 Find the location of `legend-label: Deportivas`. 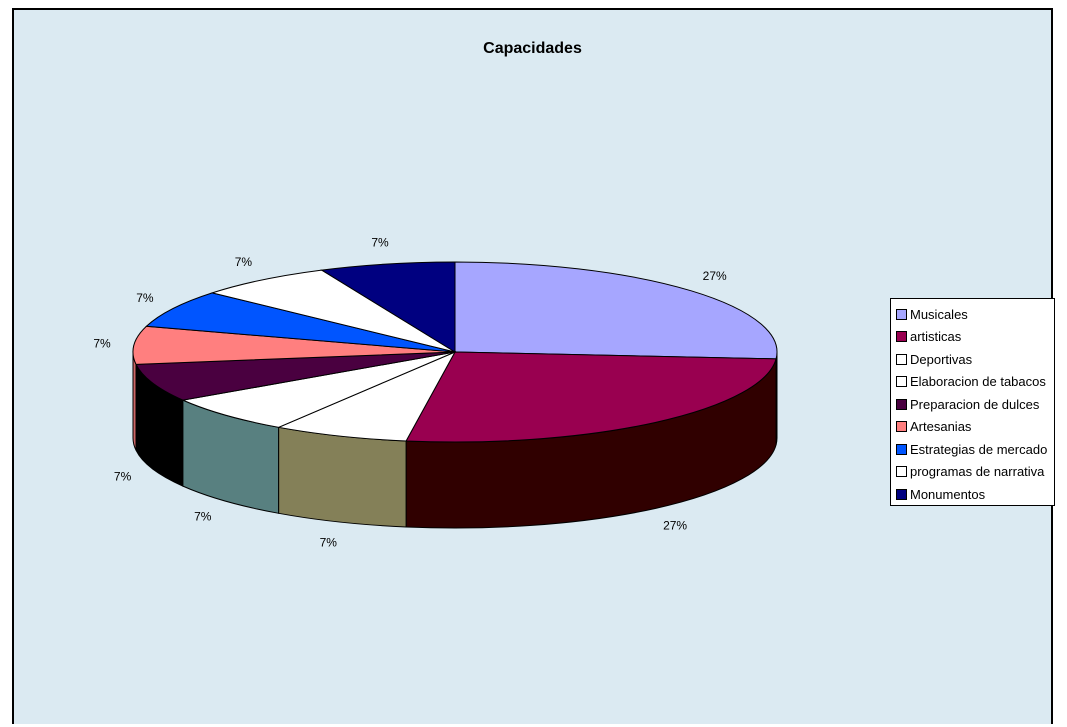

legend-label: Deportivas is located at coordinates (941, 359).